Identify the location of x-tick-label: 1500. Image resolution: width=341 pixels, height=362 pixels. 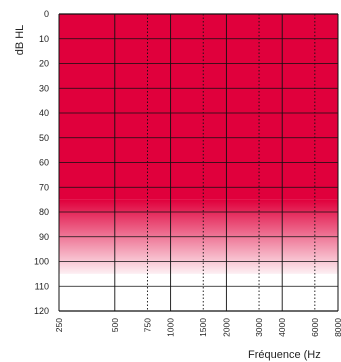
(203, 327).